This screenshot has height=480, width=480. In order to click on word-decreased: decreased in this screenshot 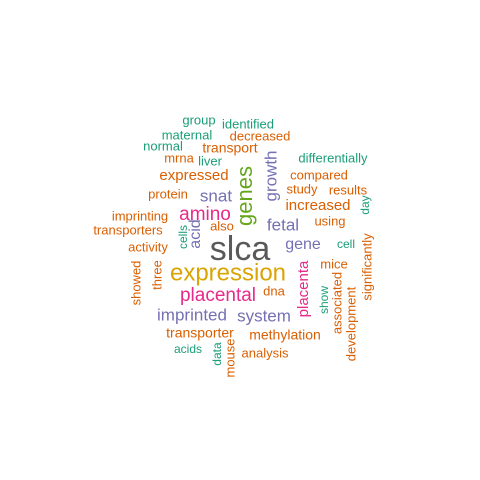, I will do `click(260, 135)`.